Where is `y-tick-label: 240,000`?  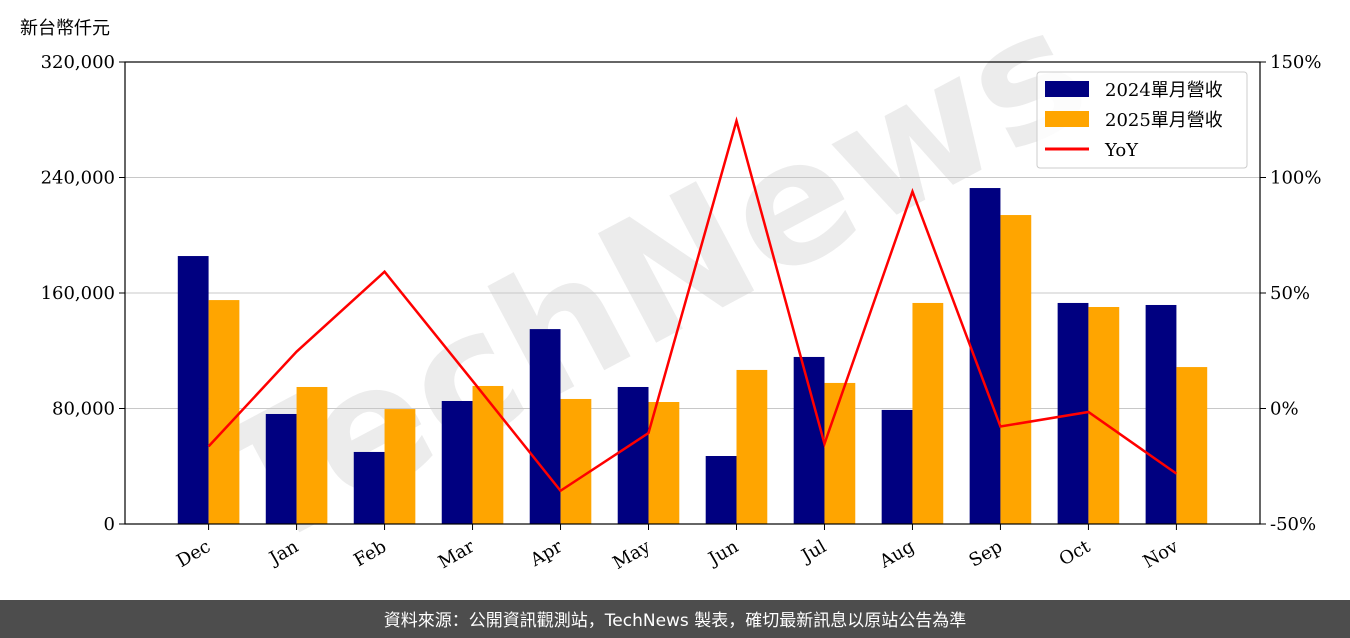 y-tick-label: 240,000 is located at coordinates (78, 178).